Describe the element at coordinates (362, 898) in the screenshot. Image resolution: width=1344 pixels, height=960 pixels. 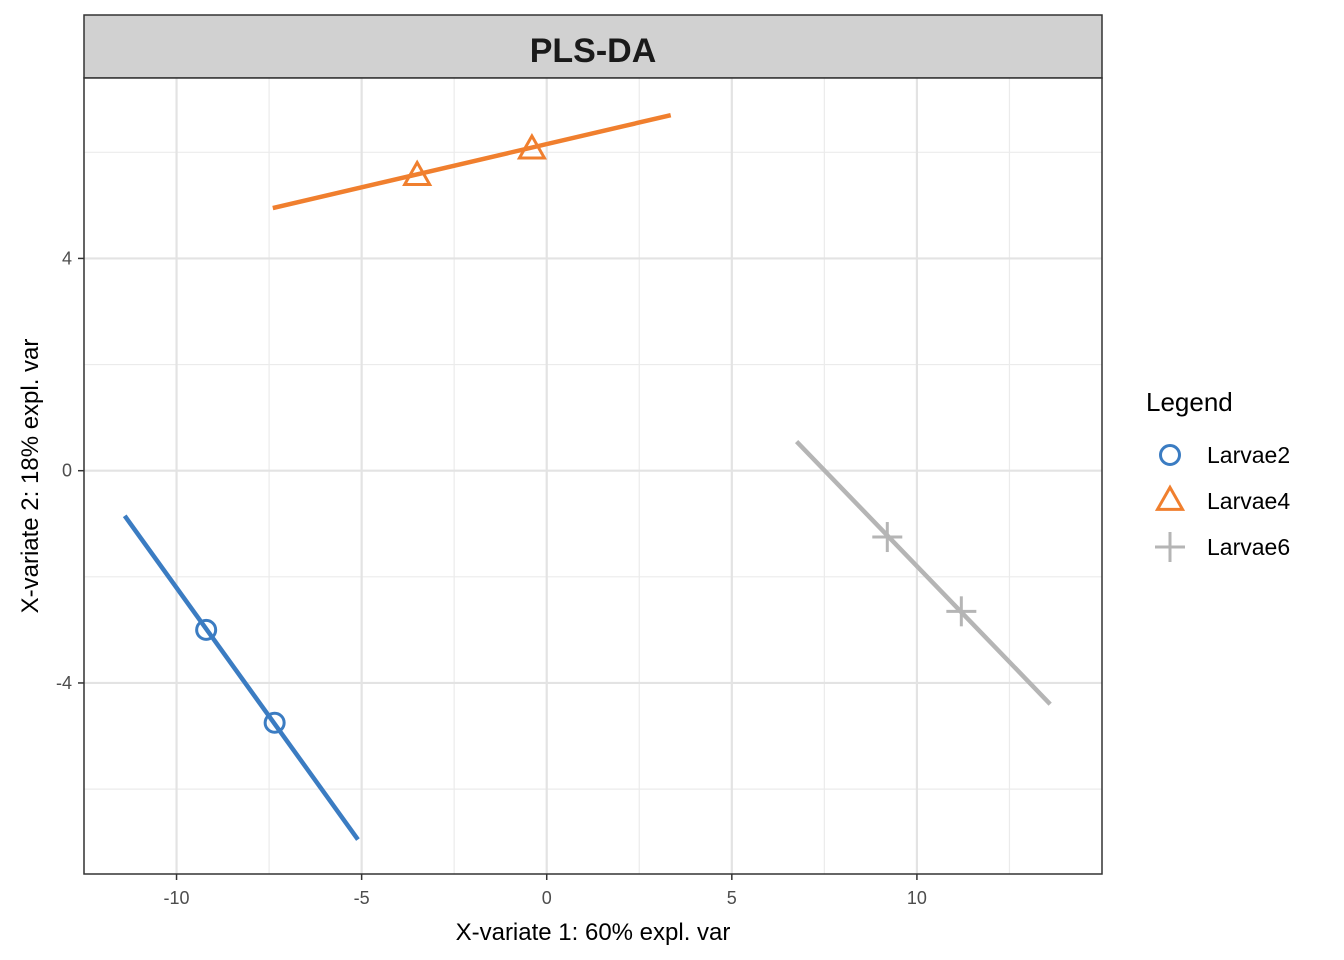
I see `x-tick-label: -5` at that location.